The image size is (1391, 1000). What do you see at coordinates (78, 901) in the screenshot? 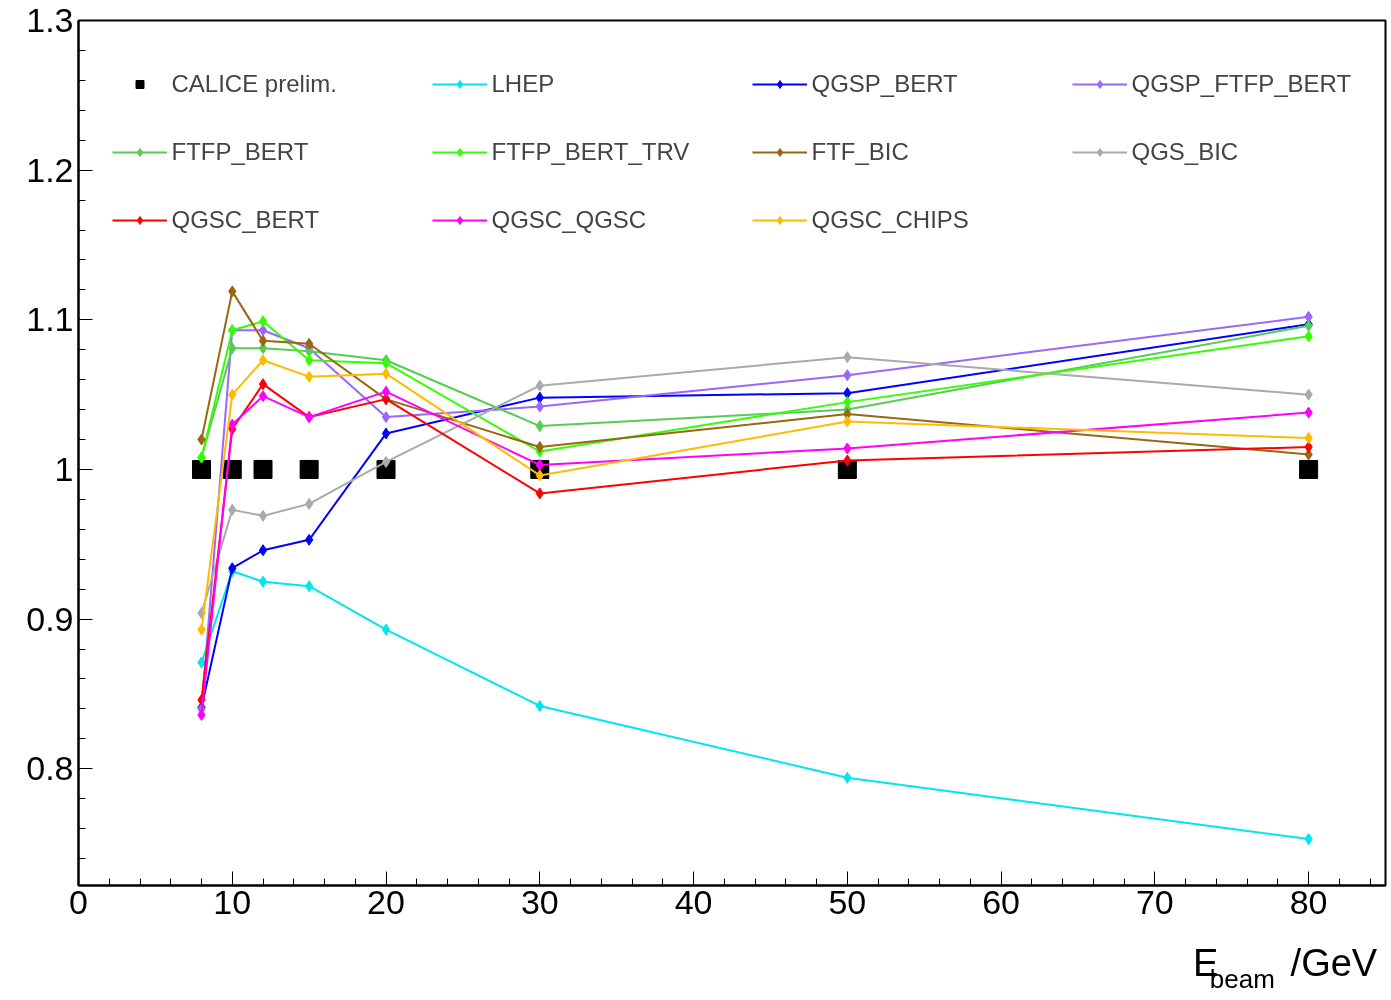
I see `x-tick-label: 0` at bounding box center [78, 901].